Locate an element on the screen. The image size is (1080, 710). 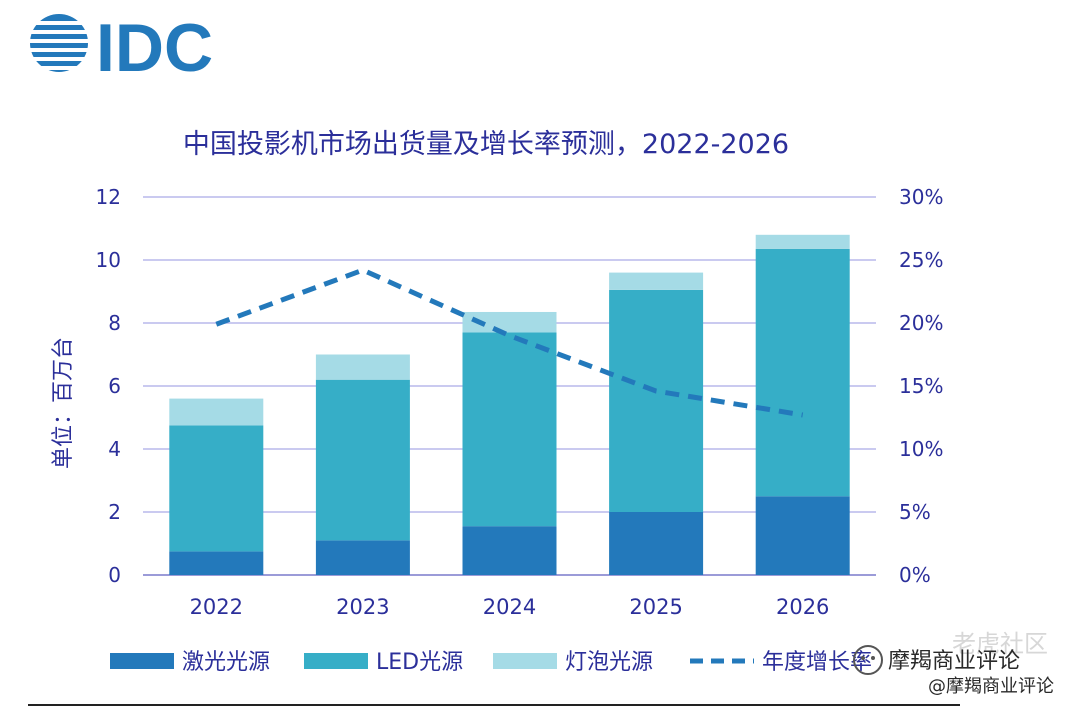
y-axis-label: 单位：百万台 is located at coordinates (63, 403).